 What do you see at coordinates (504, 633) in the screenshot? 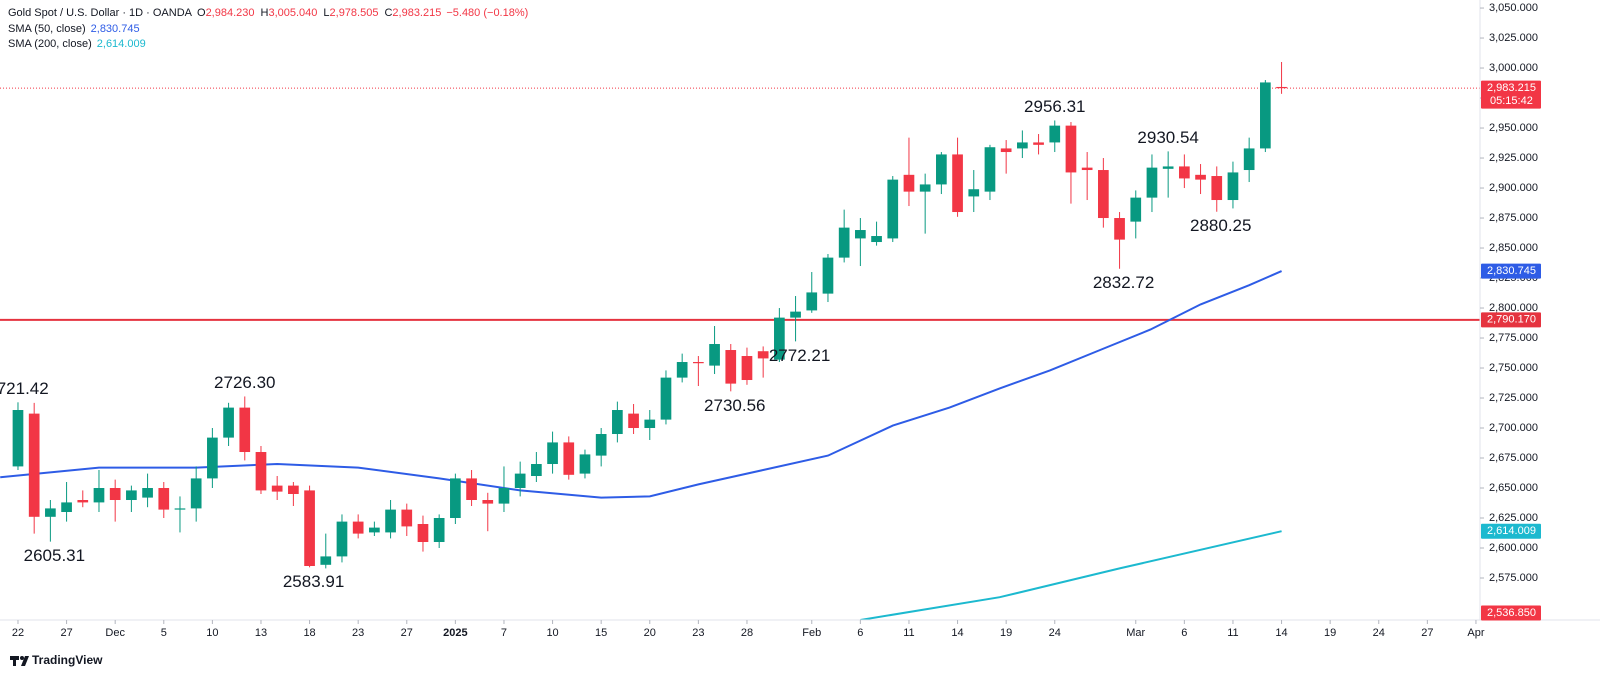
I see `x-tick-label: 7` at bounding box center [504, 633].